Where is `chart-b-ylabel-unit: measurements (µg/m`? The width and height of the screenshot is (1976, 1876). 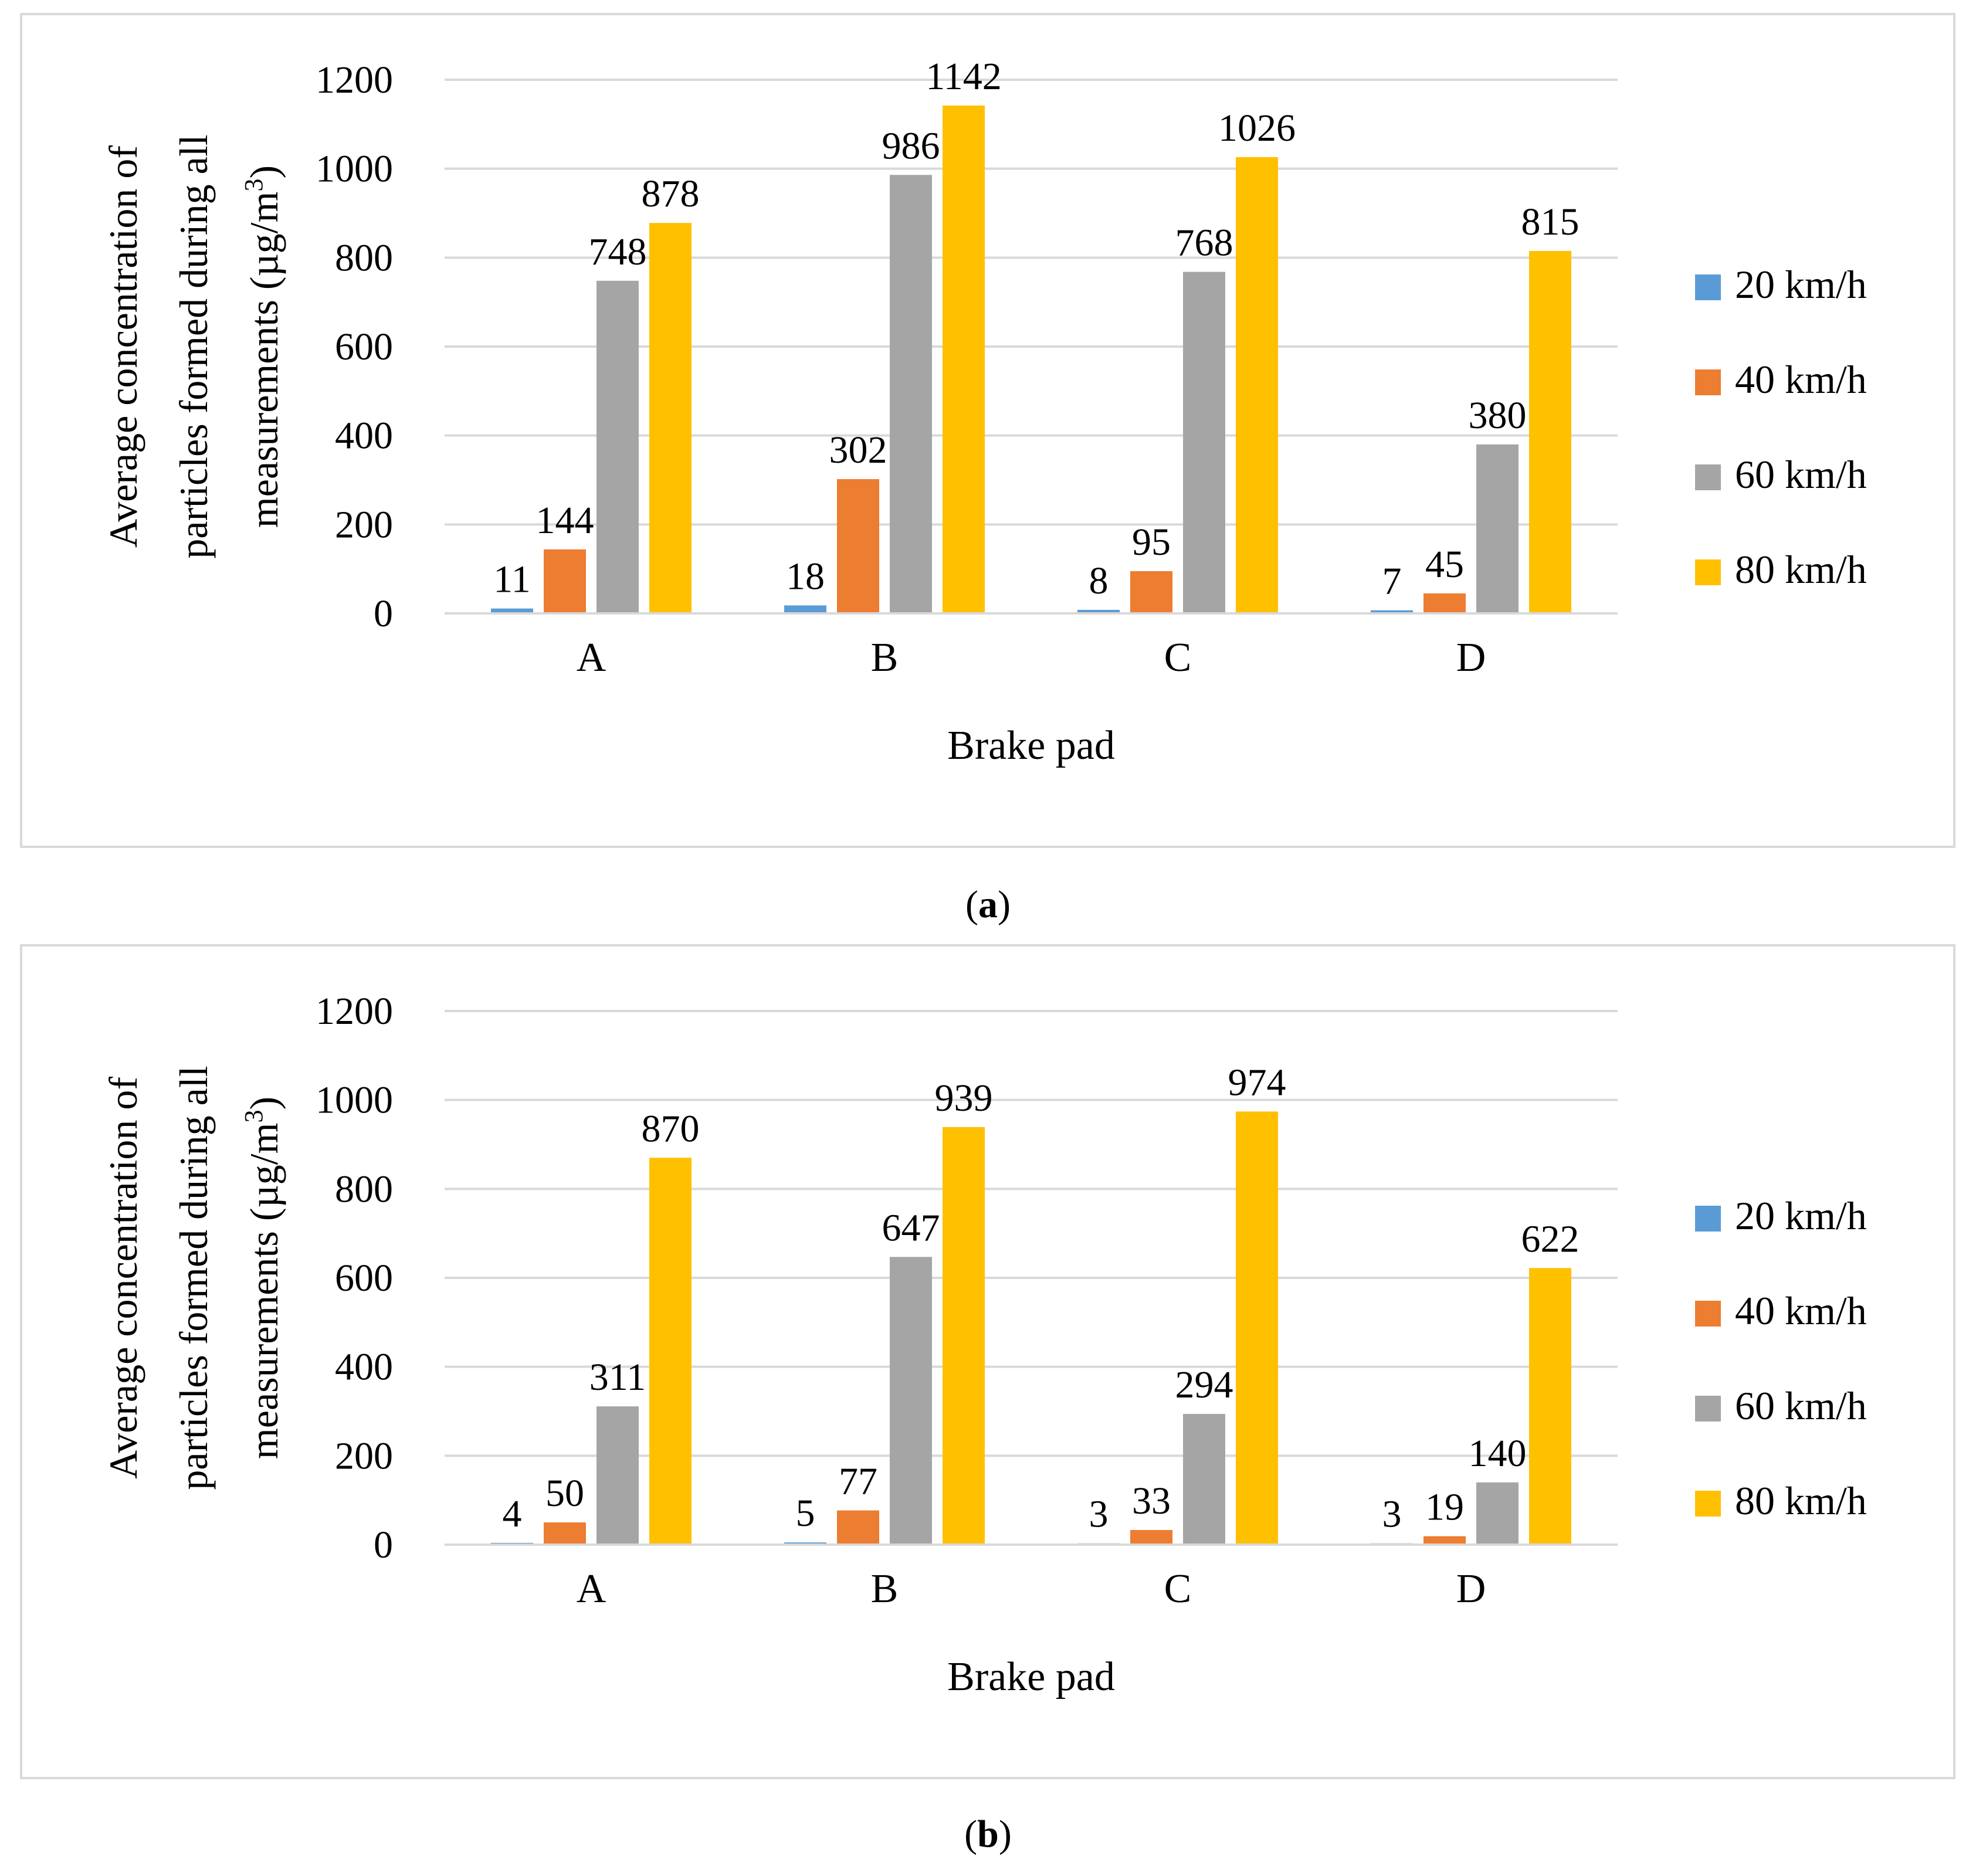
chart-b-ylabel-unit: measurements (µg/m is located at coordinates (264, 1291).